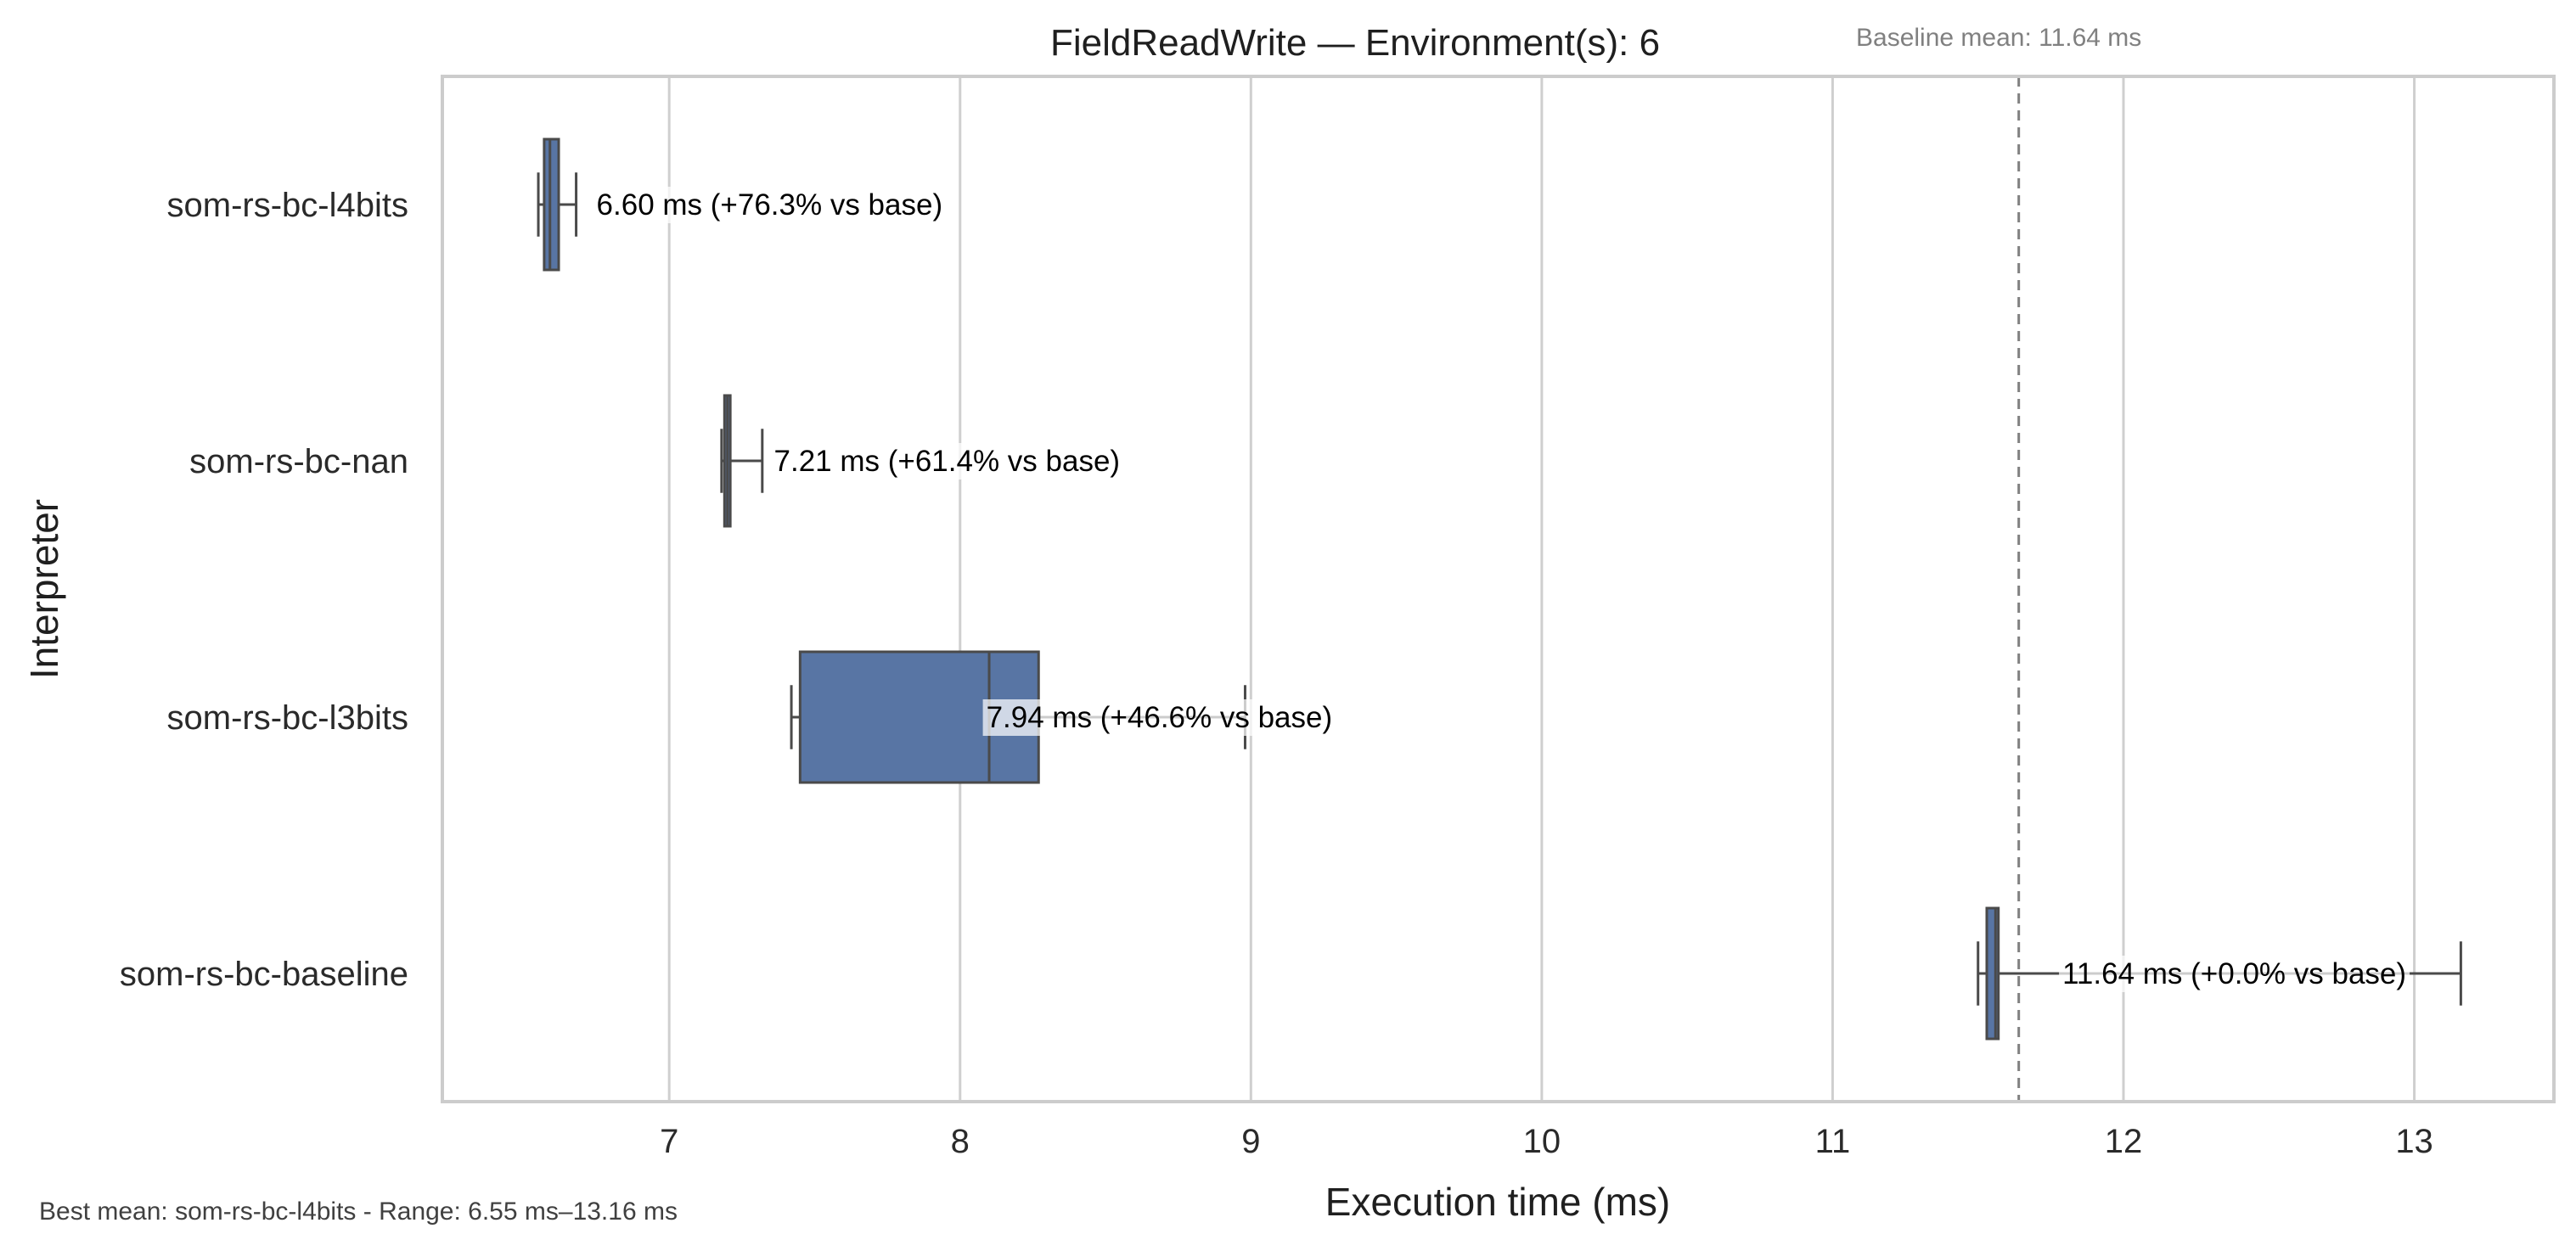 The image size is (2576, 1251). What do you see at coordinates (1497, 1202) in the screenshot?
I see `x-axis-label: Execution time (ms)` at bounding box center [1497, 1202].